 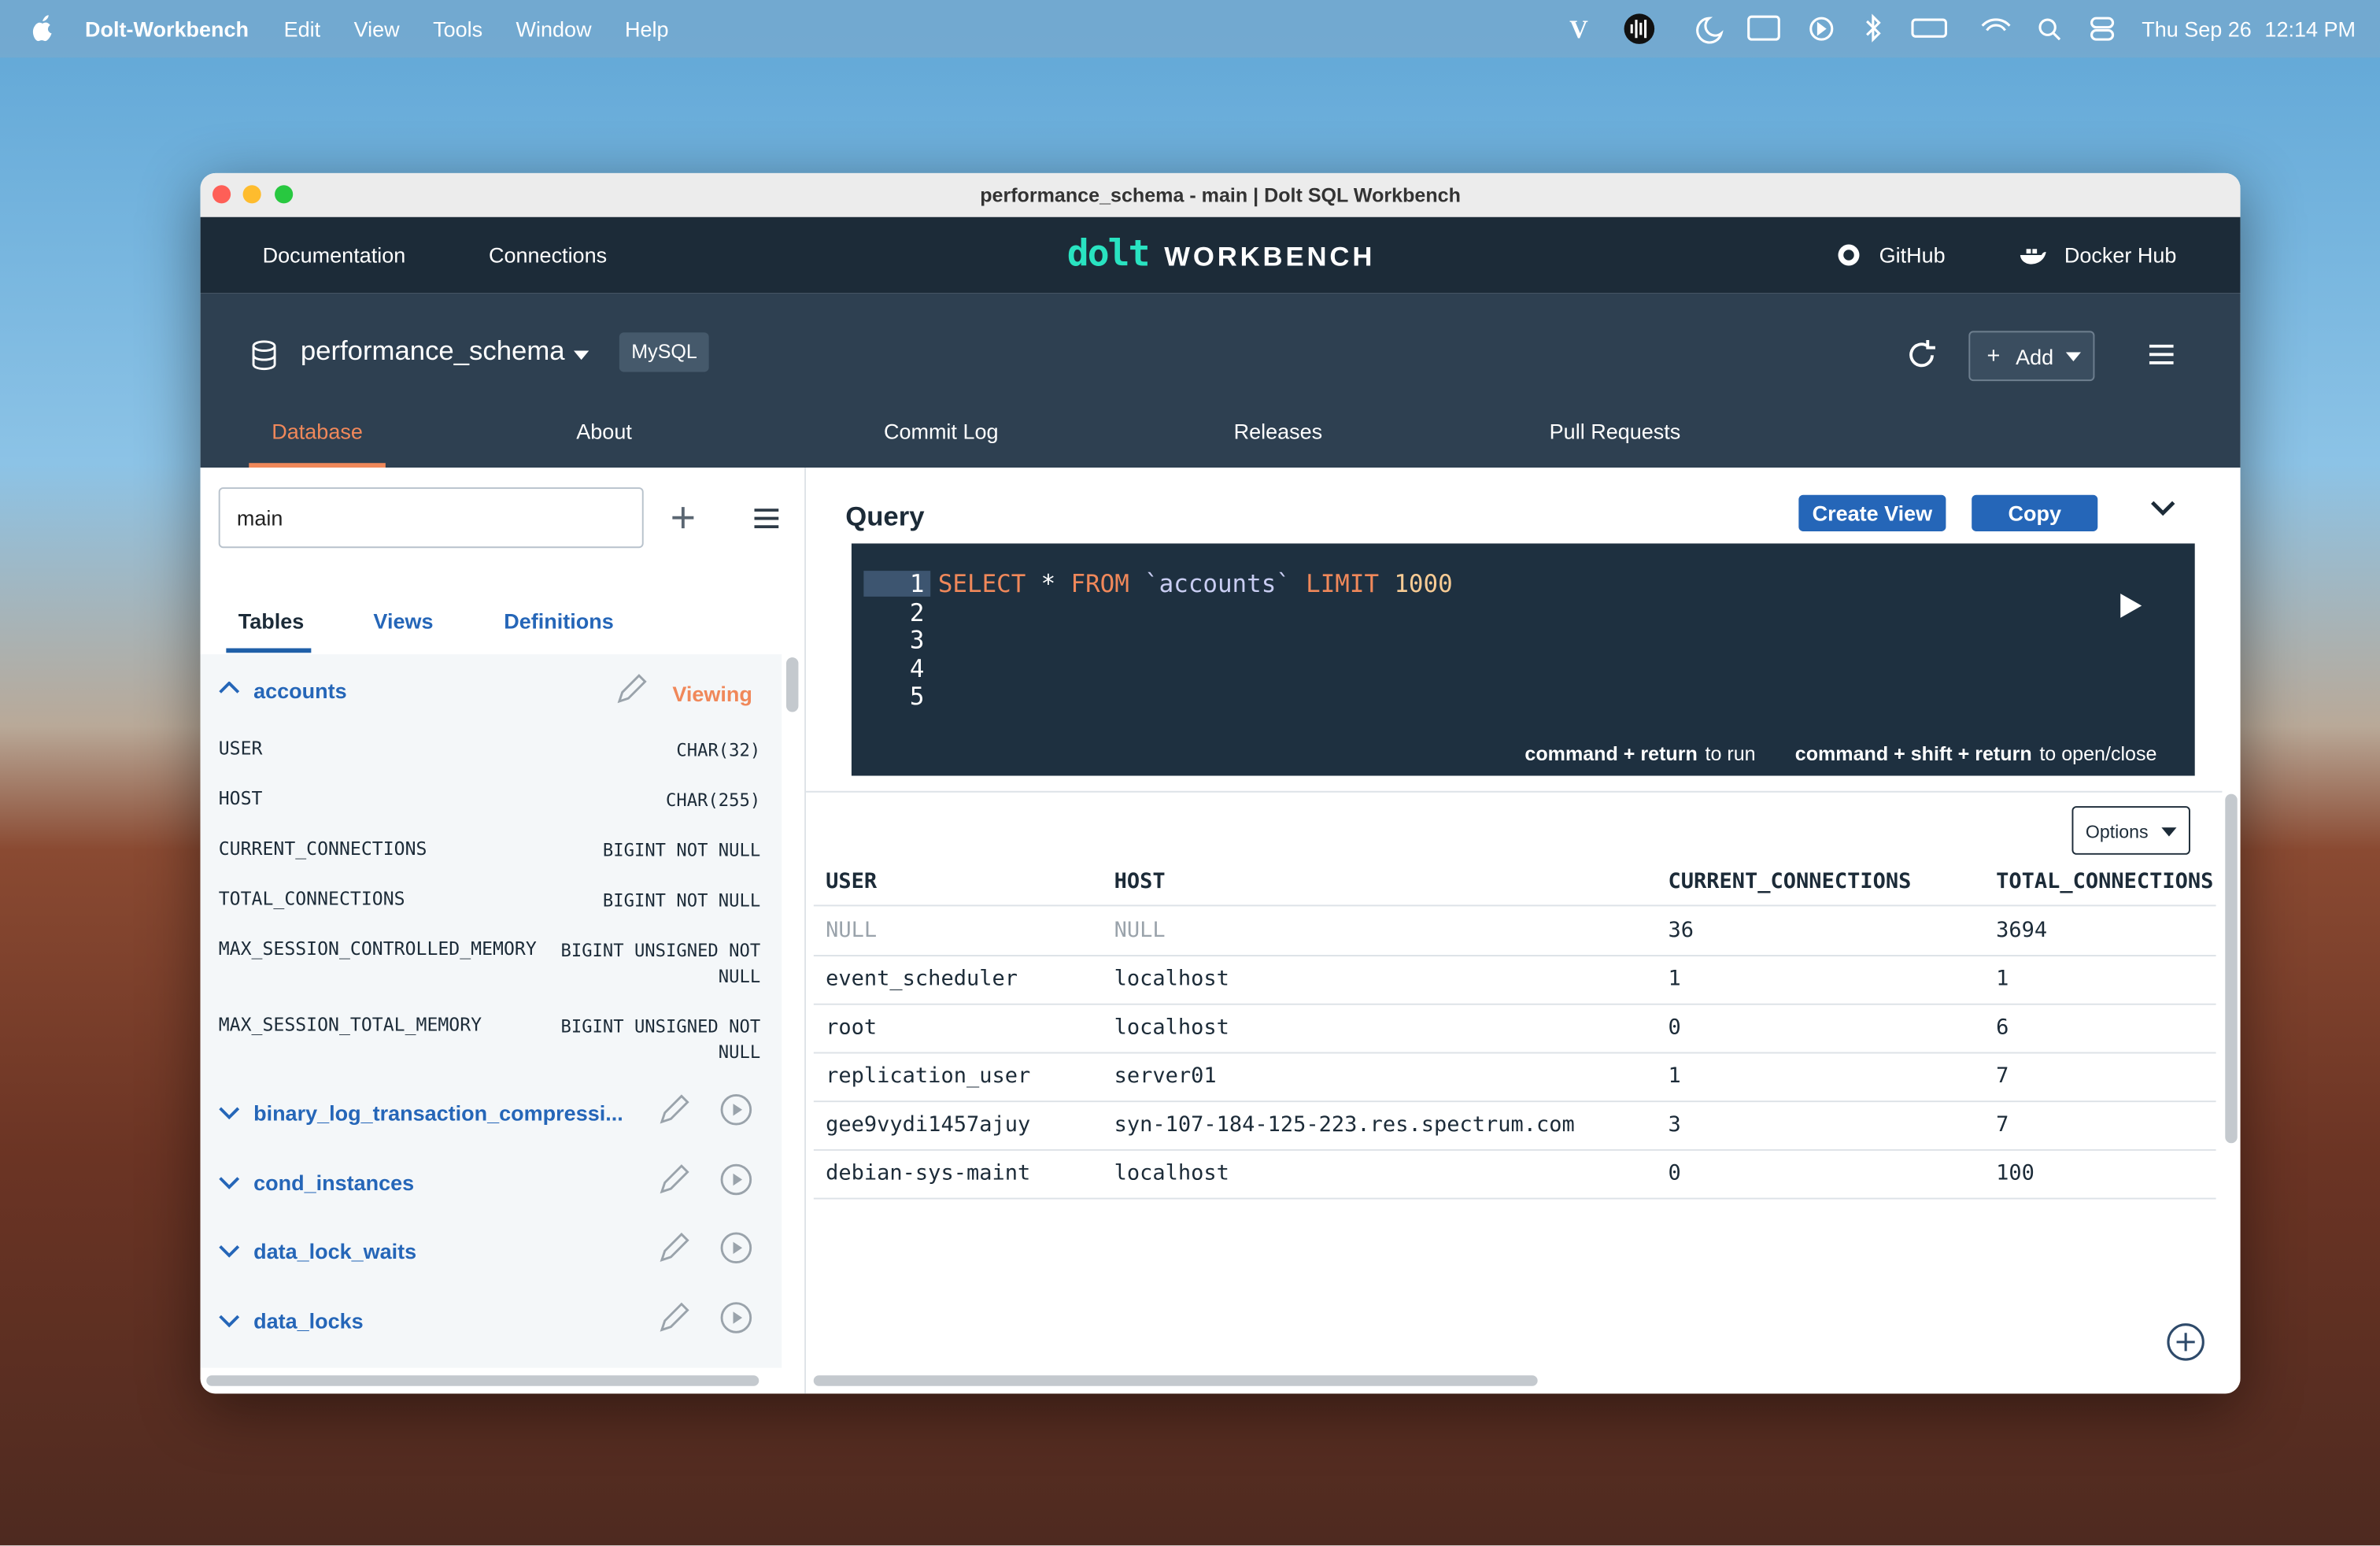 I want to click on caret, so click(x=581, y=356).